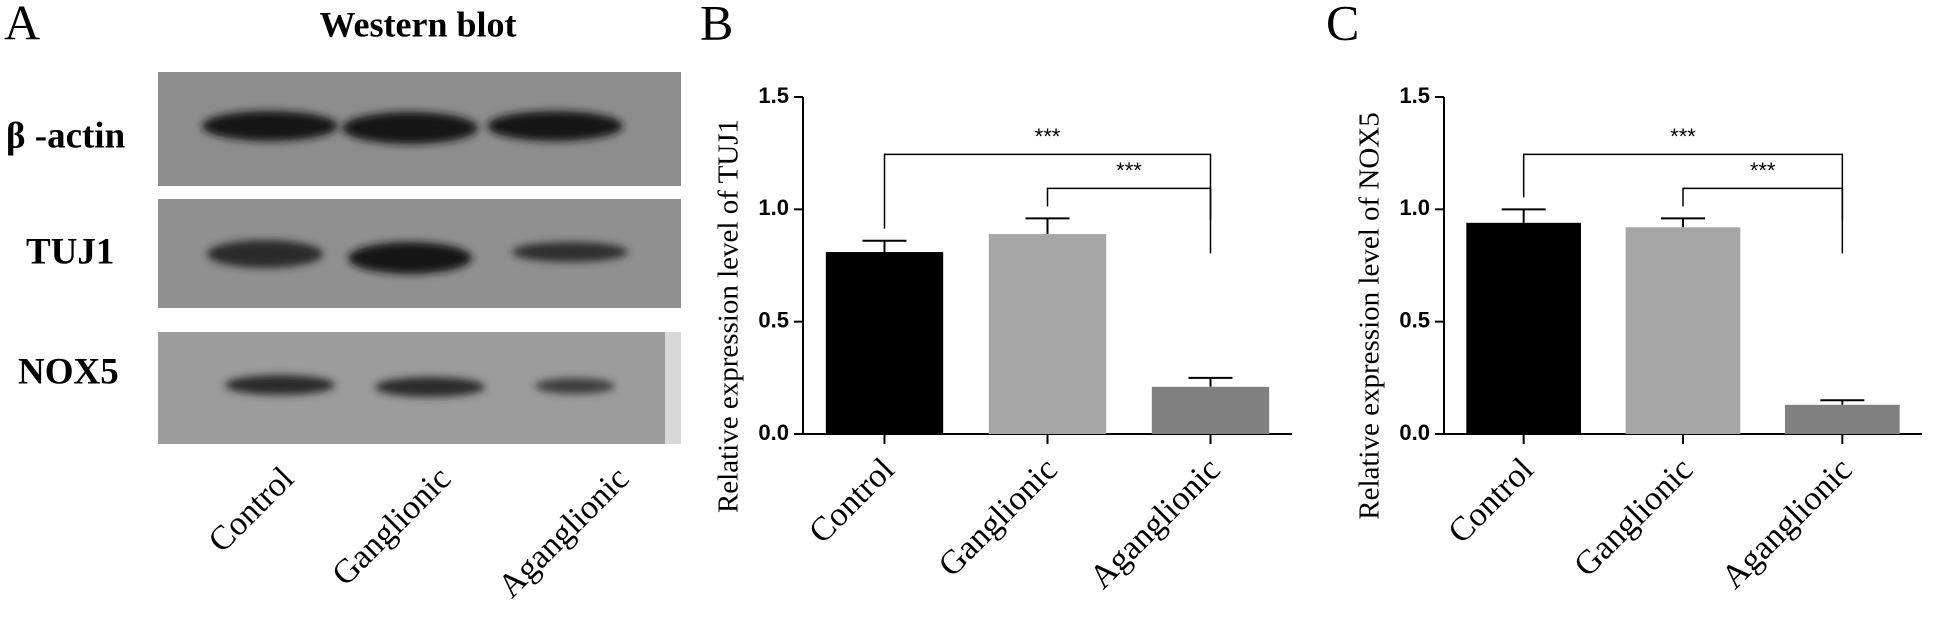  Describe the element at coordinates (716, 25) in the screenshot. I see `panel-label: B` at that location.